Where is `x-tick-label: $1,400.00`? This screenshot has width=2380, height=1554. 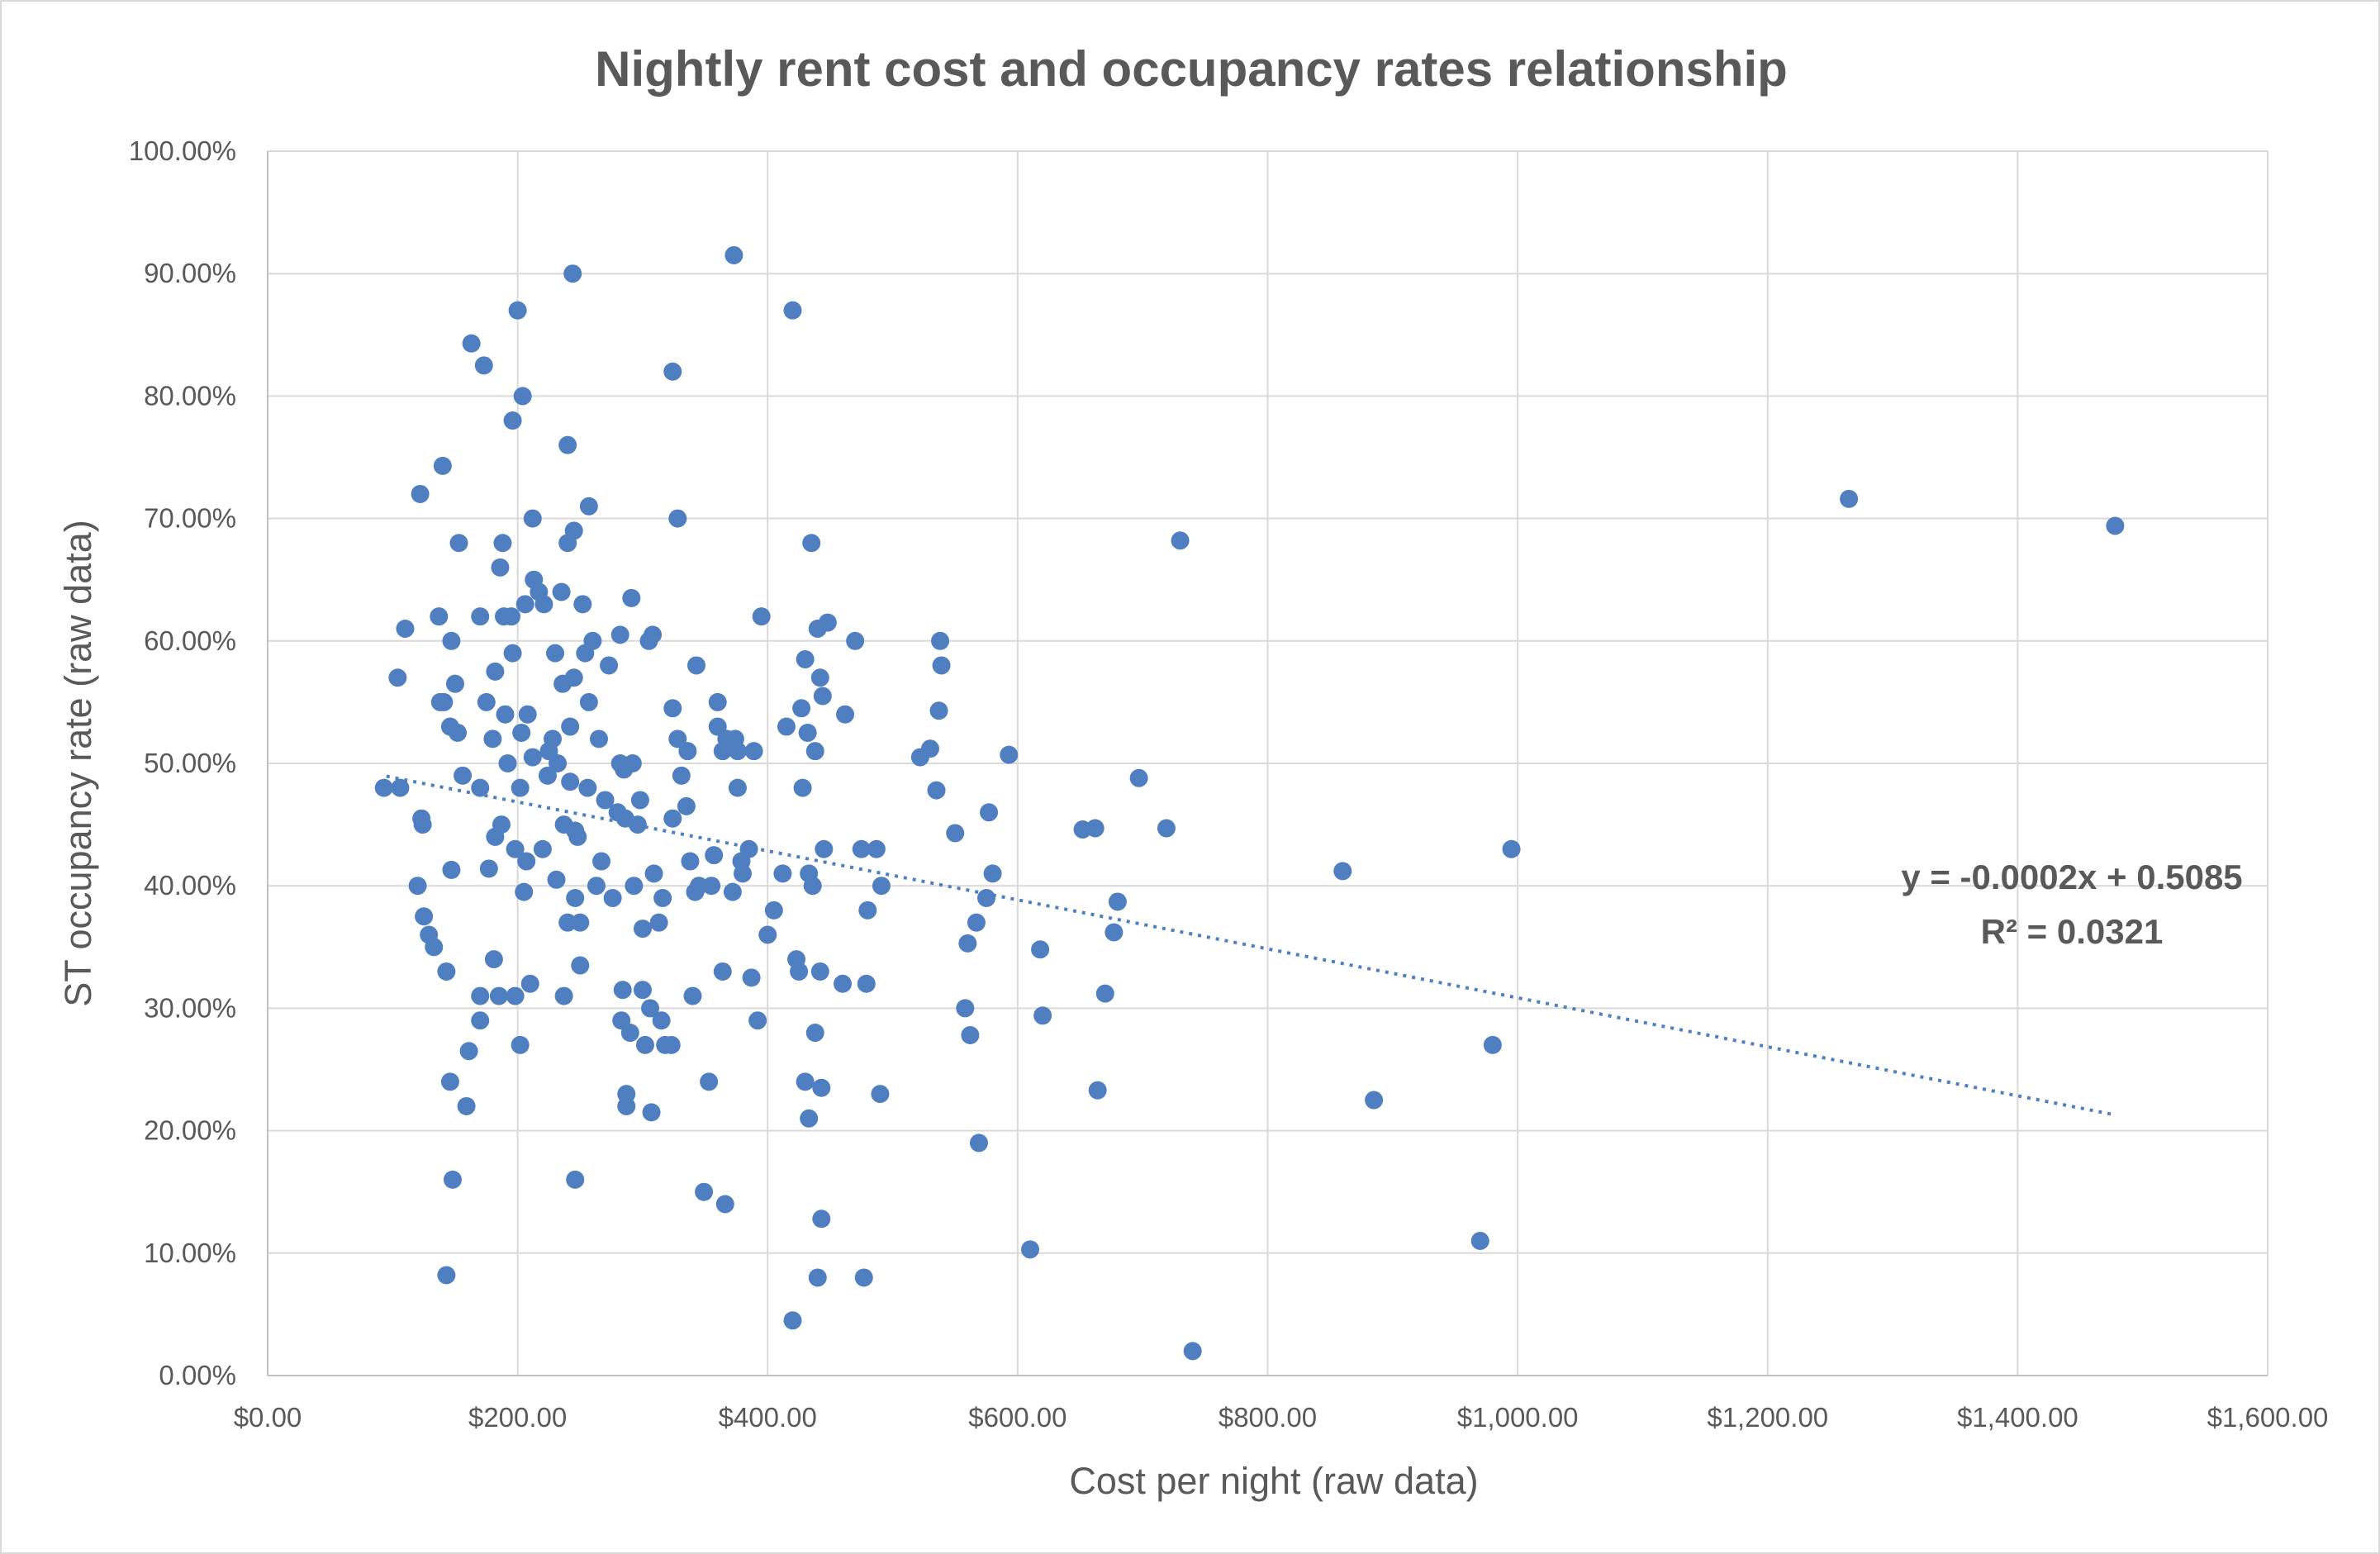 x-tick-label: $1,400.00 is located at coordinates (2017, 1417).